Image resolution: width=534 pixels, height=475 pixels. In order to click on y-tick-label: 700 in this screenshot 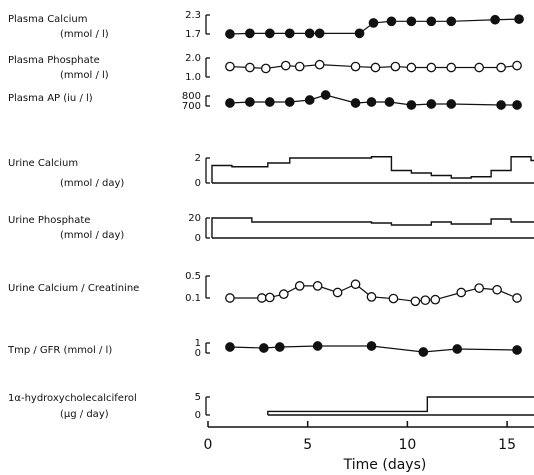, I will do `click(191, 106)`.